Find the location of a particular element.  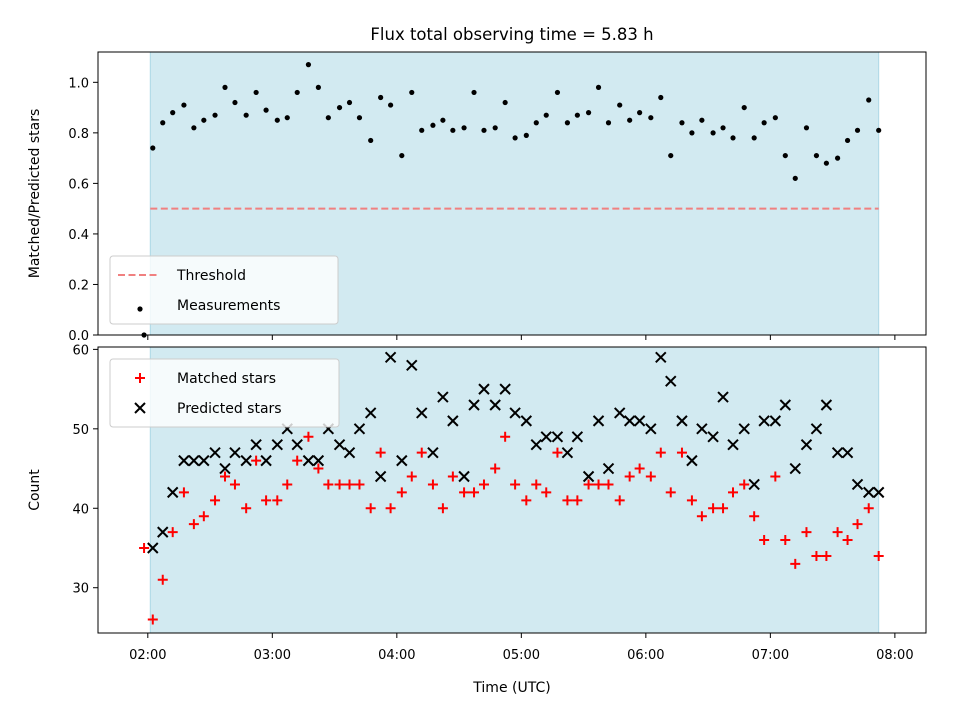

legend-label: Measurements is located at coordinates (228, 306).